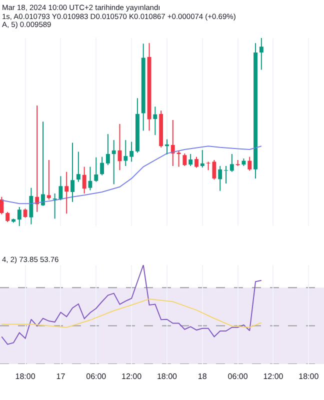 This screenshot has width=324, height=400. I want to click on x-tick-label: 18, so click(203, 376).